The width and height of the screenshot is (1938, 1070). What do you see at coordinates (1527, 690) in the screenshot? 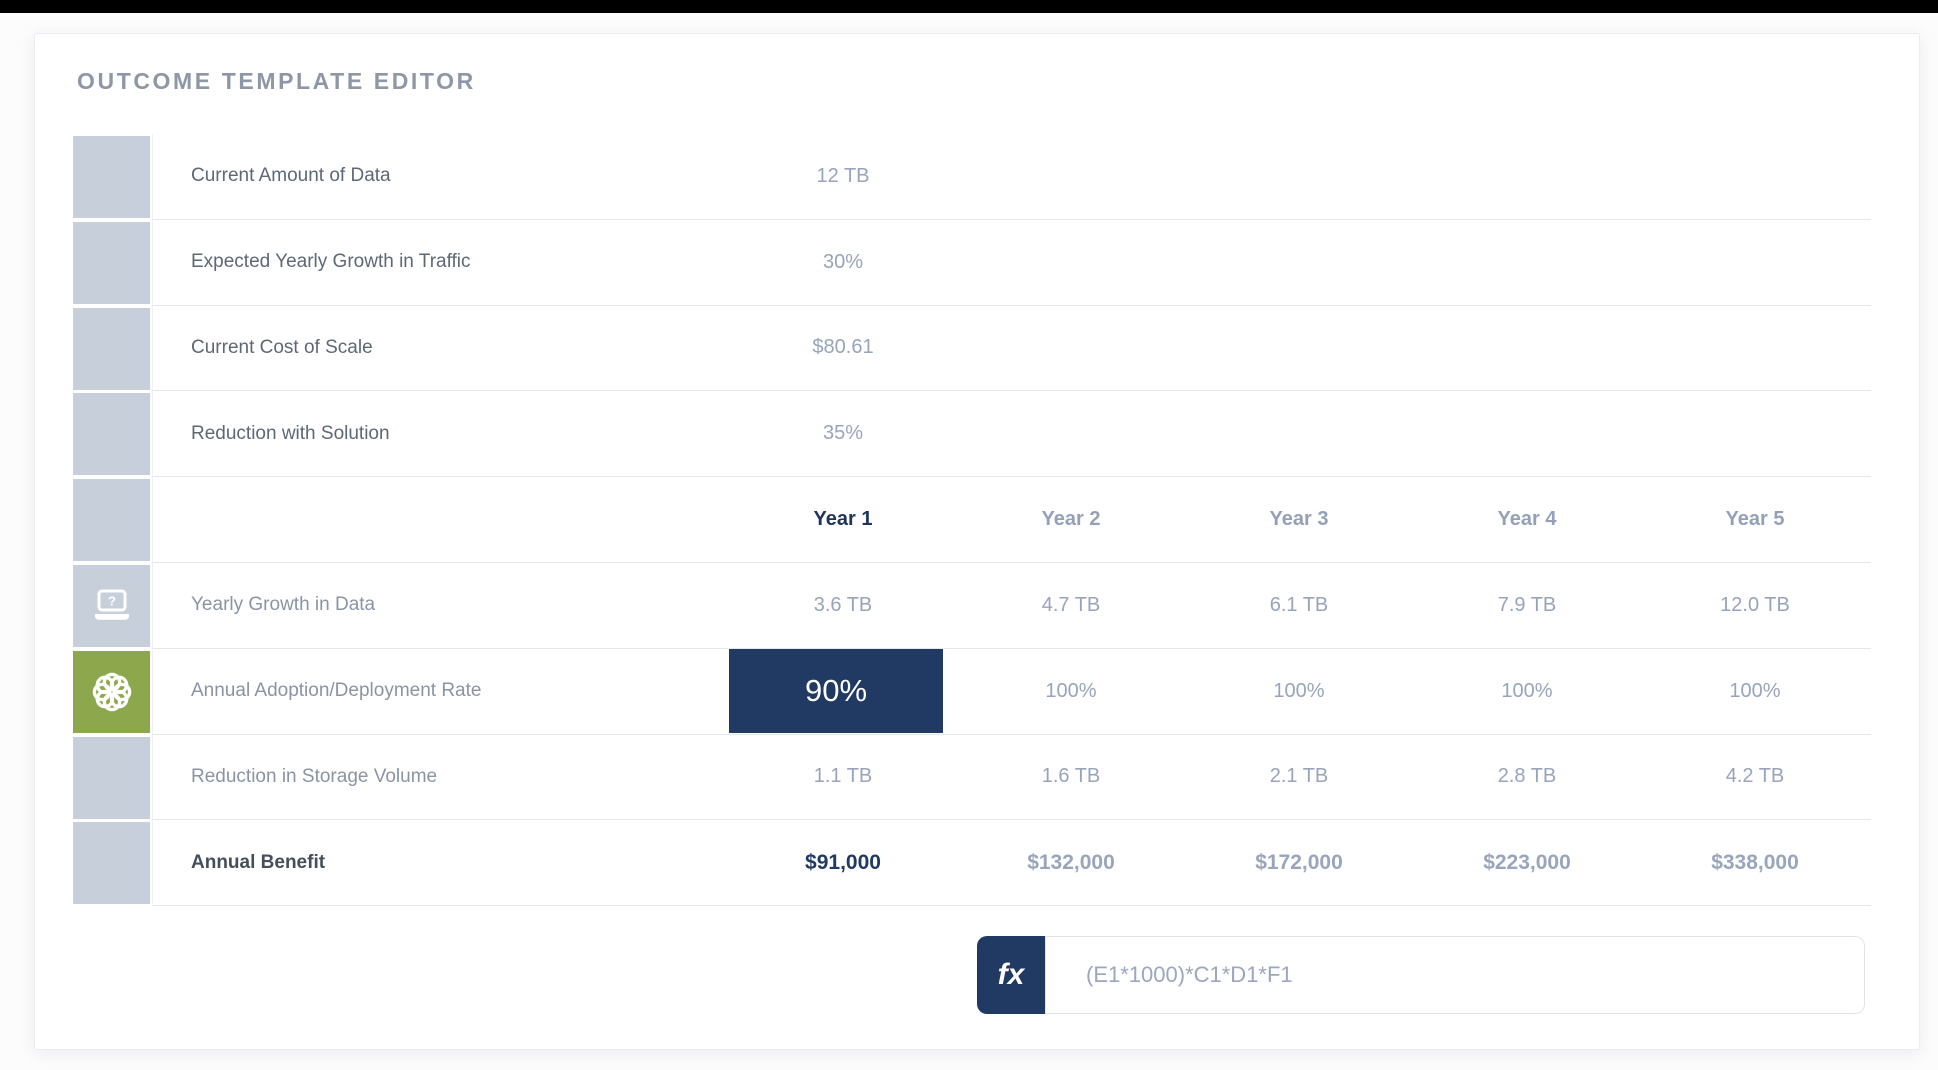
I see `cell-adoption-y4: 100%` at bounding box center [1527, 690].